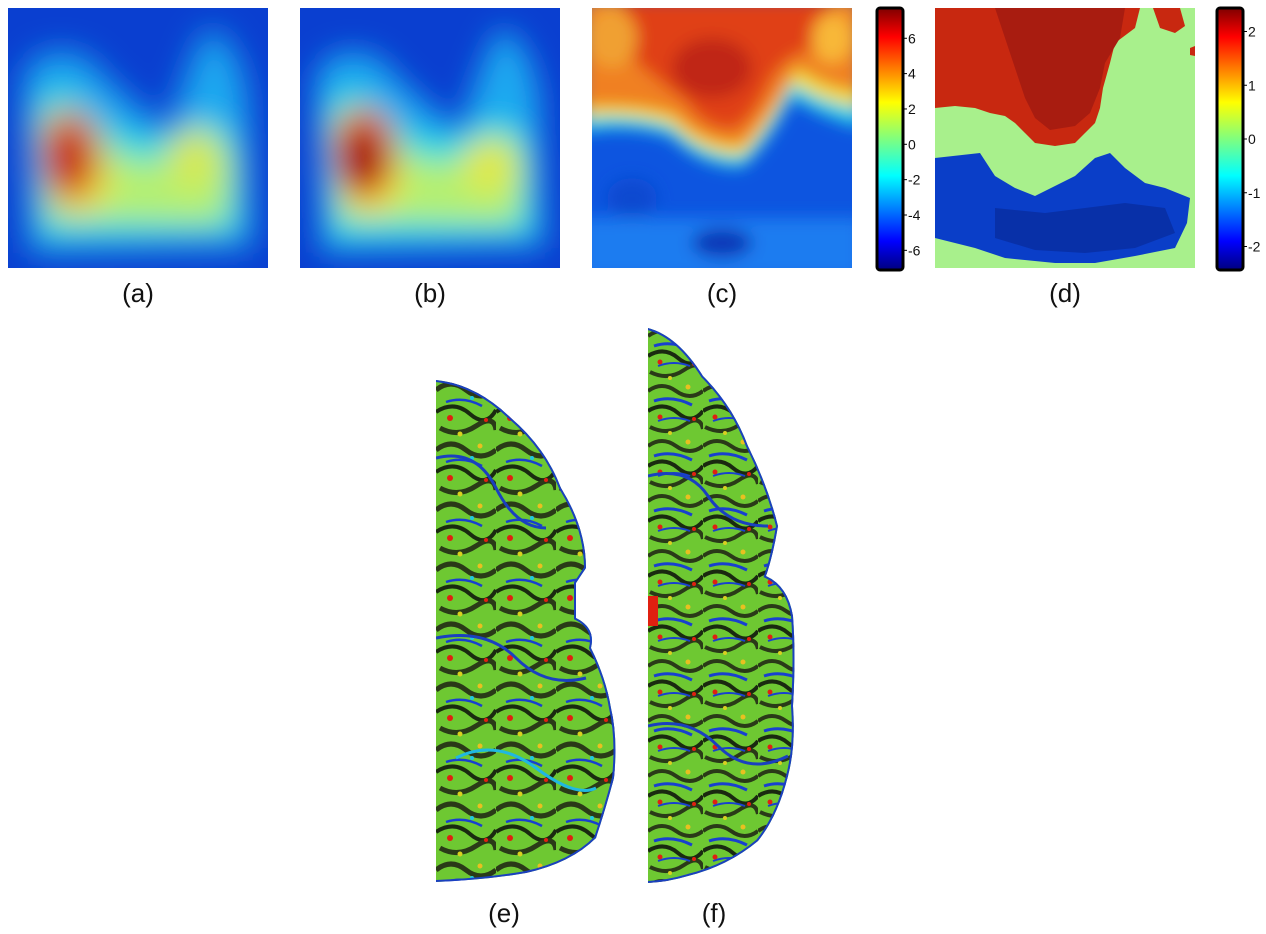 This screenshot has height=934, width=1266. What do you see at coordinates (714, 913) in the screenshot?
I see `panel-f-caption: (f)` at bounding box center [714, 913].